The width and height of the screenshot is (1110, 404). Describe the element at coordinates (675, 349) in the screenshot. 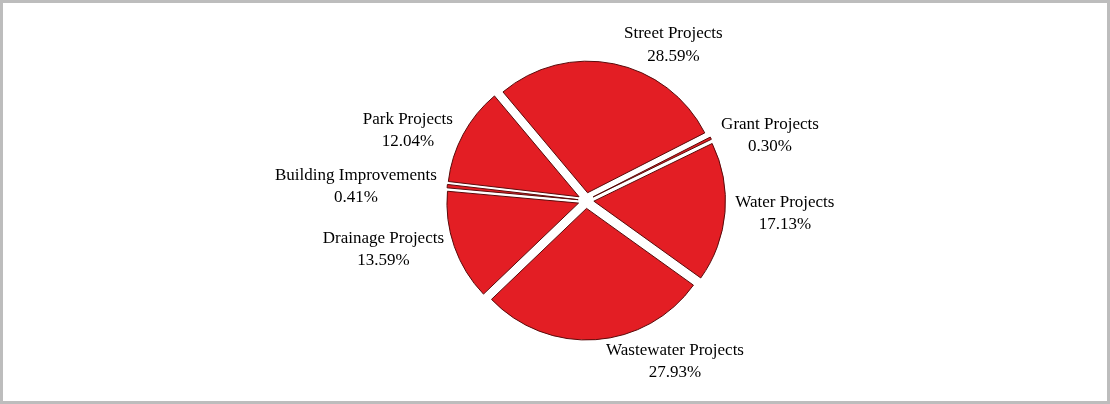

I see `slice-label: Wastewater Projects` at that location.